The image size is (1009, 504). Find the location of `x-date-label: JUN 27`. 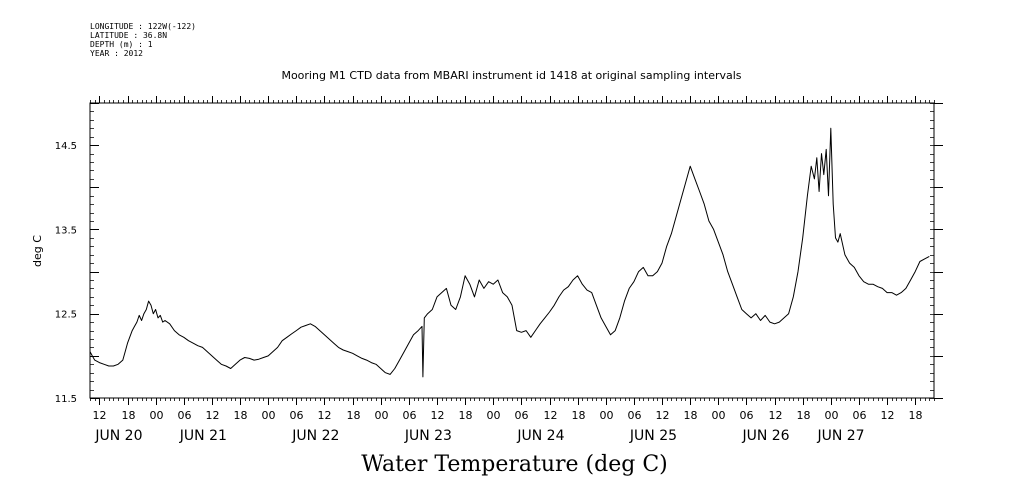

x-date-label: JUN 27 is located at coordinates (840, 436).